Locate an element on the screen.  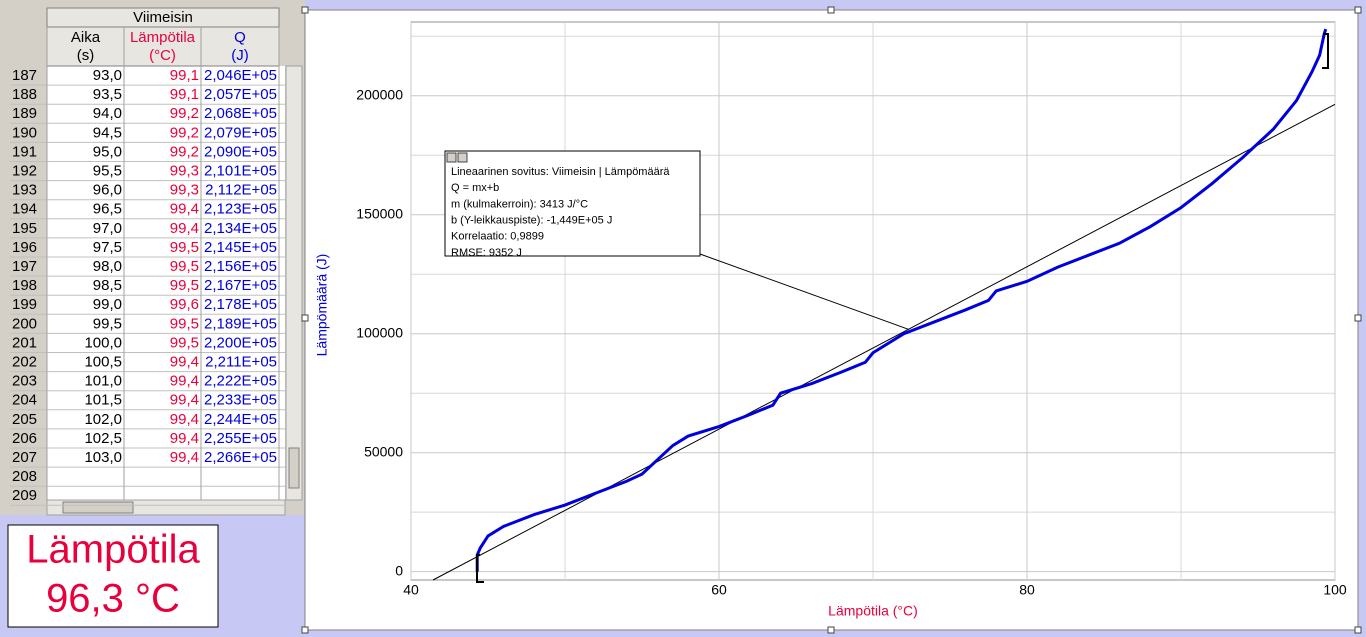
annotation-leader is located at coordinates (804, 291).